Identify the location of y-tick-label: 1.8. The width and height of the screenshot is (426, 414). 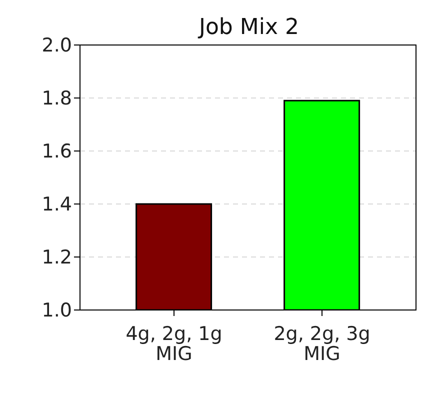
(57, 99).